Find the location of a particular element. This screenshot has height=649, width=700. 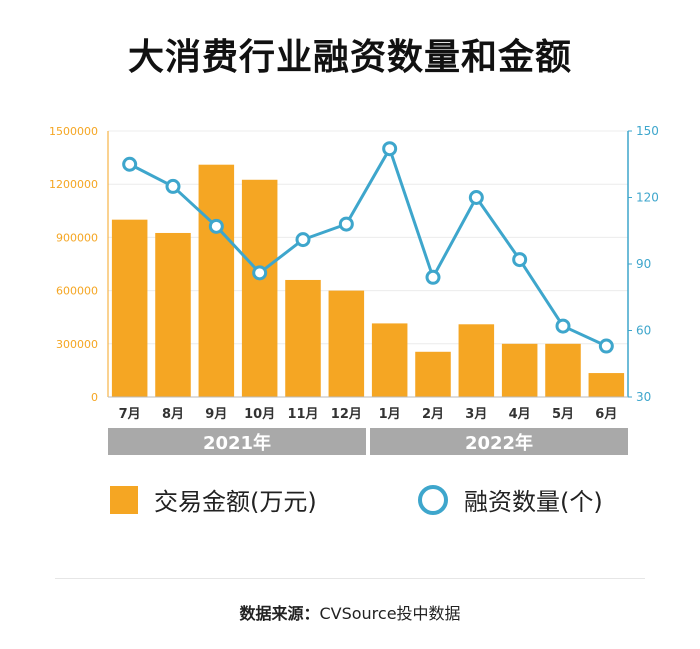

y-right-tick-label: 120 is located at coordinates (647, 198).